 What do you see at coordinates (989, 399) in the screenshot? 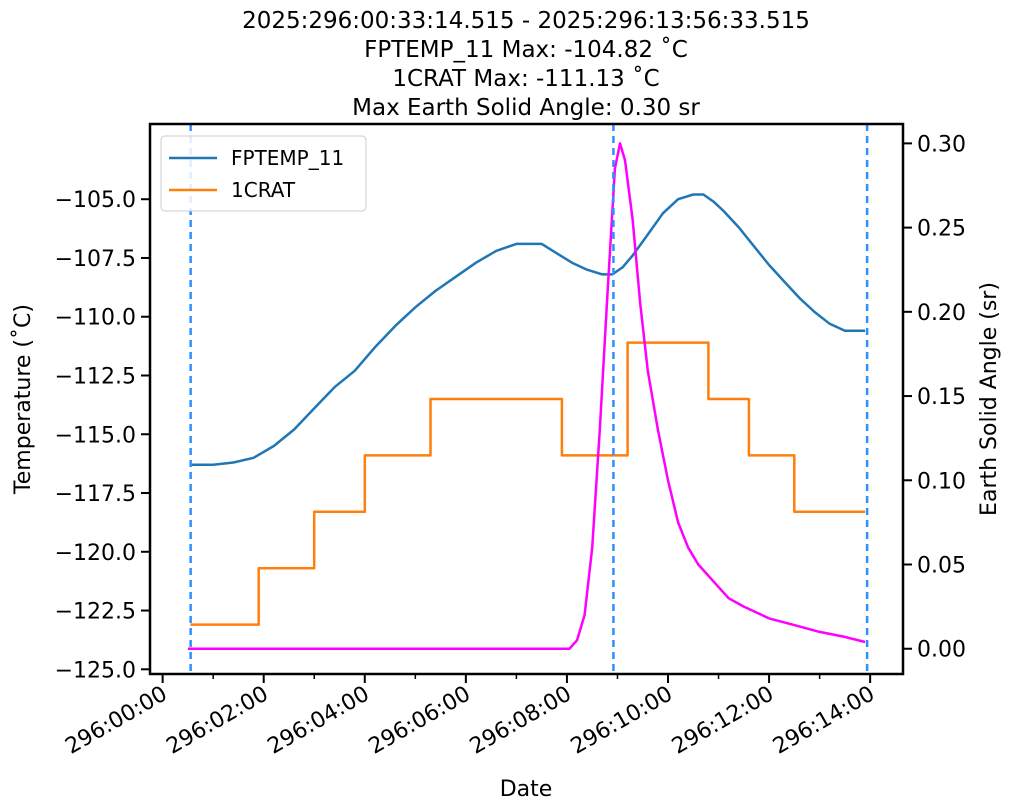
I see `y-axis-right-label: Earth Solid Angle (sr)` at bounding box center [989, 399].